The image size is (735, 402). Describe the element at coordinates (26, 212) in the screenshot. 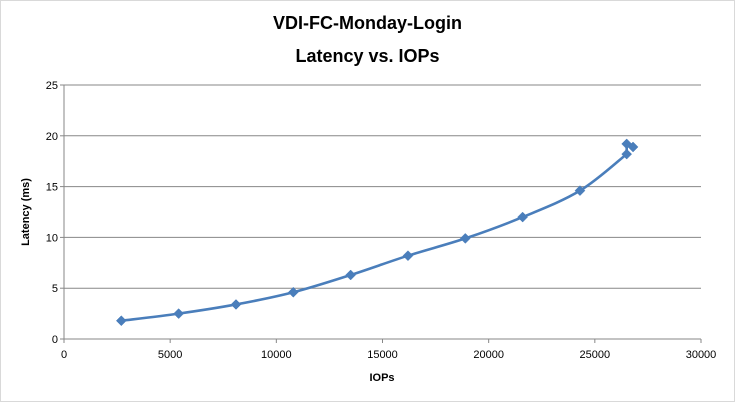

I see `y-axis-title: Latency (ms)` at that location.